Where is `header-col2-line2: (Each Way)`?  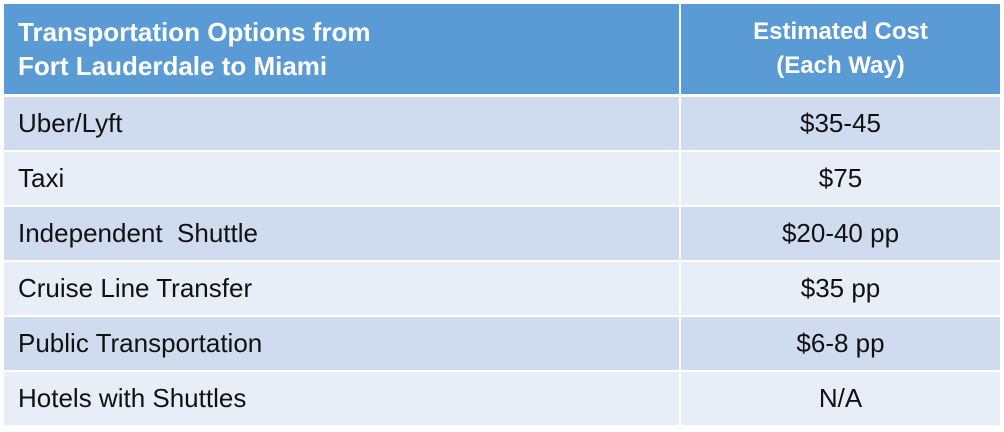 header-col2-line2: (Each Way) is located at coordinates (840, 65).